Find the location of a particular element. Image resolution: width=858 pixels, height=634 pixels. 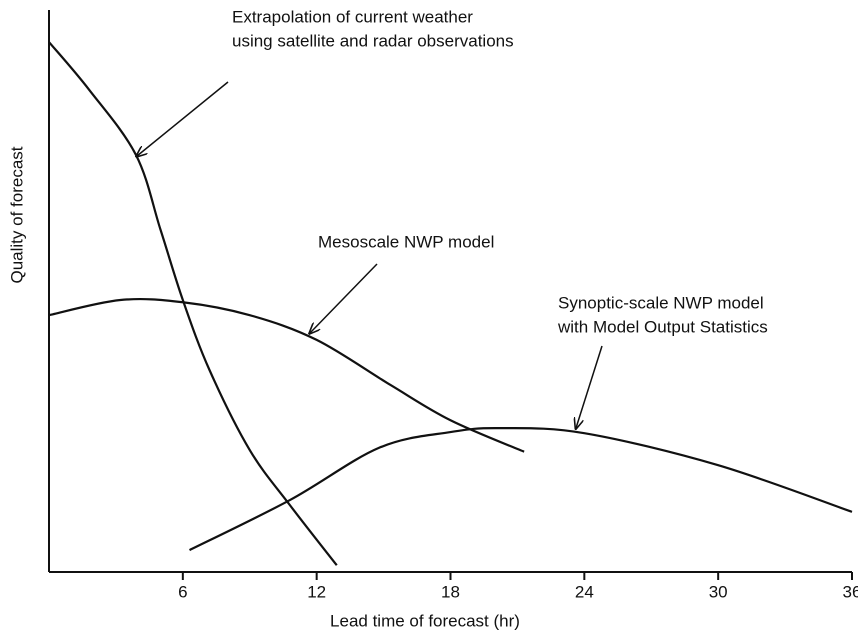

x-tick-label: 24 is located at coordinates (584, 591).